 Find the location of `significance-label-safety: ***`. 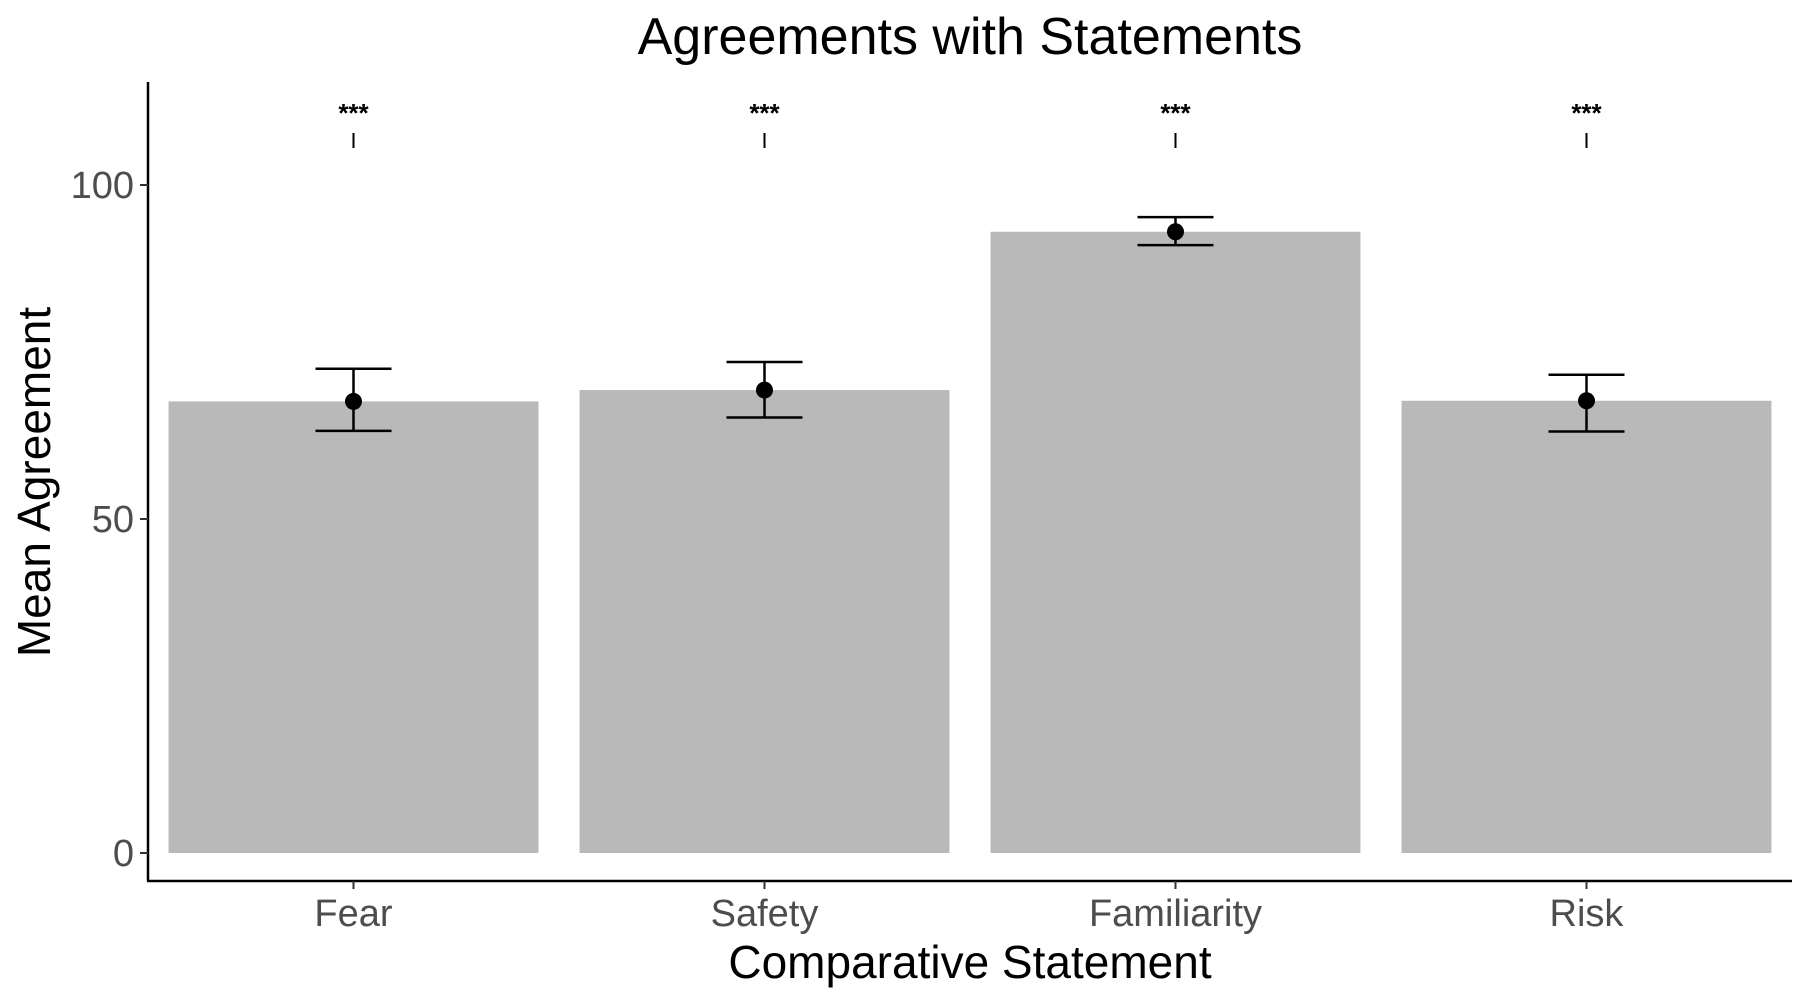

significance-label-safety: *** is located at coordinates (764, 113).